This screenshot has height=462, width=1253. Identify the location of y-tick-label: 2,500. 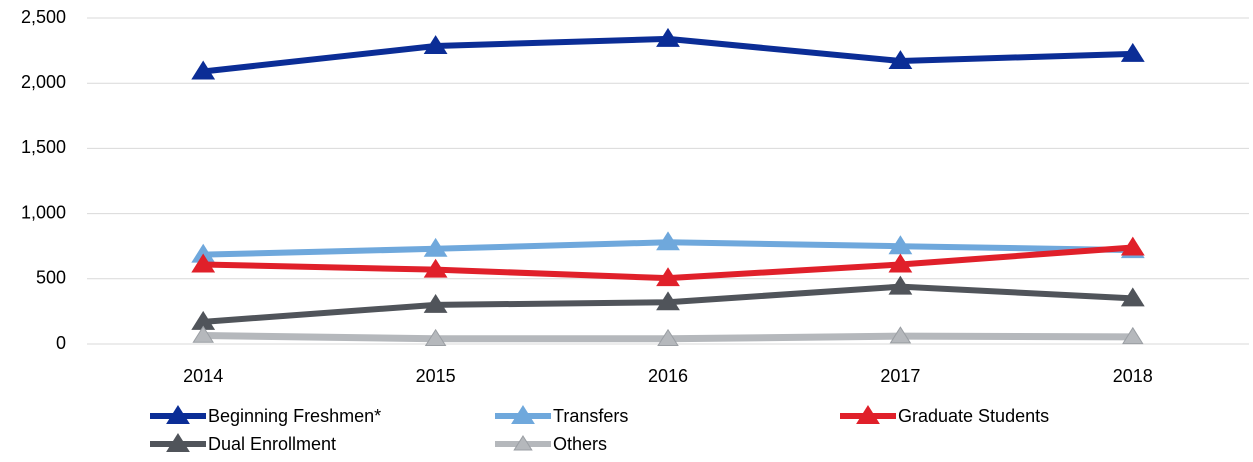
(43, 17).